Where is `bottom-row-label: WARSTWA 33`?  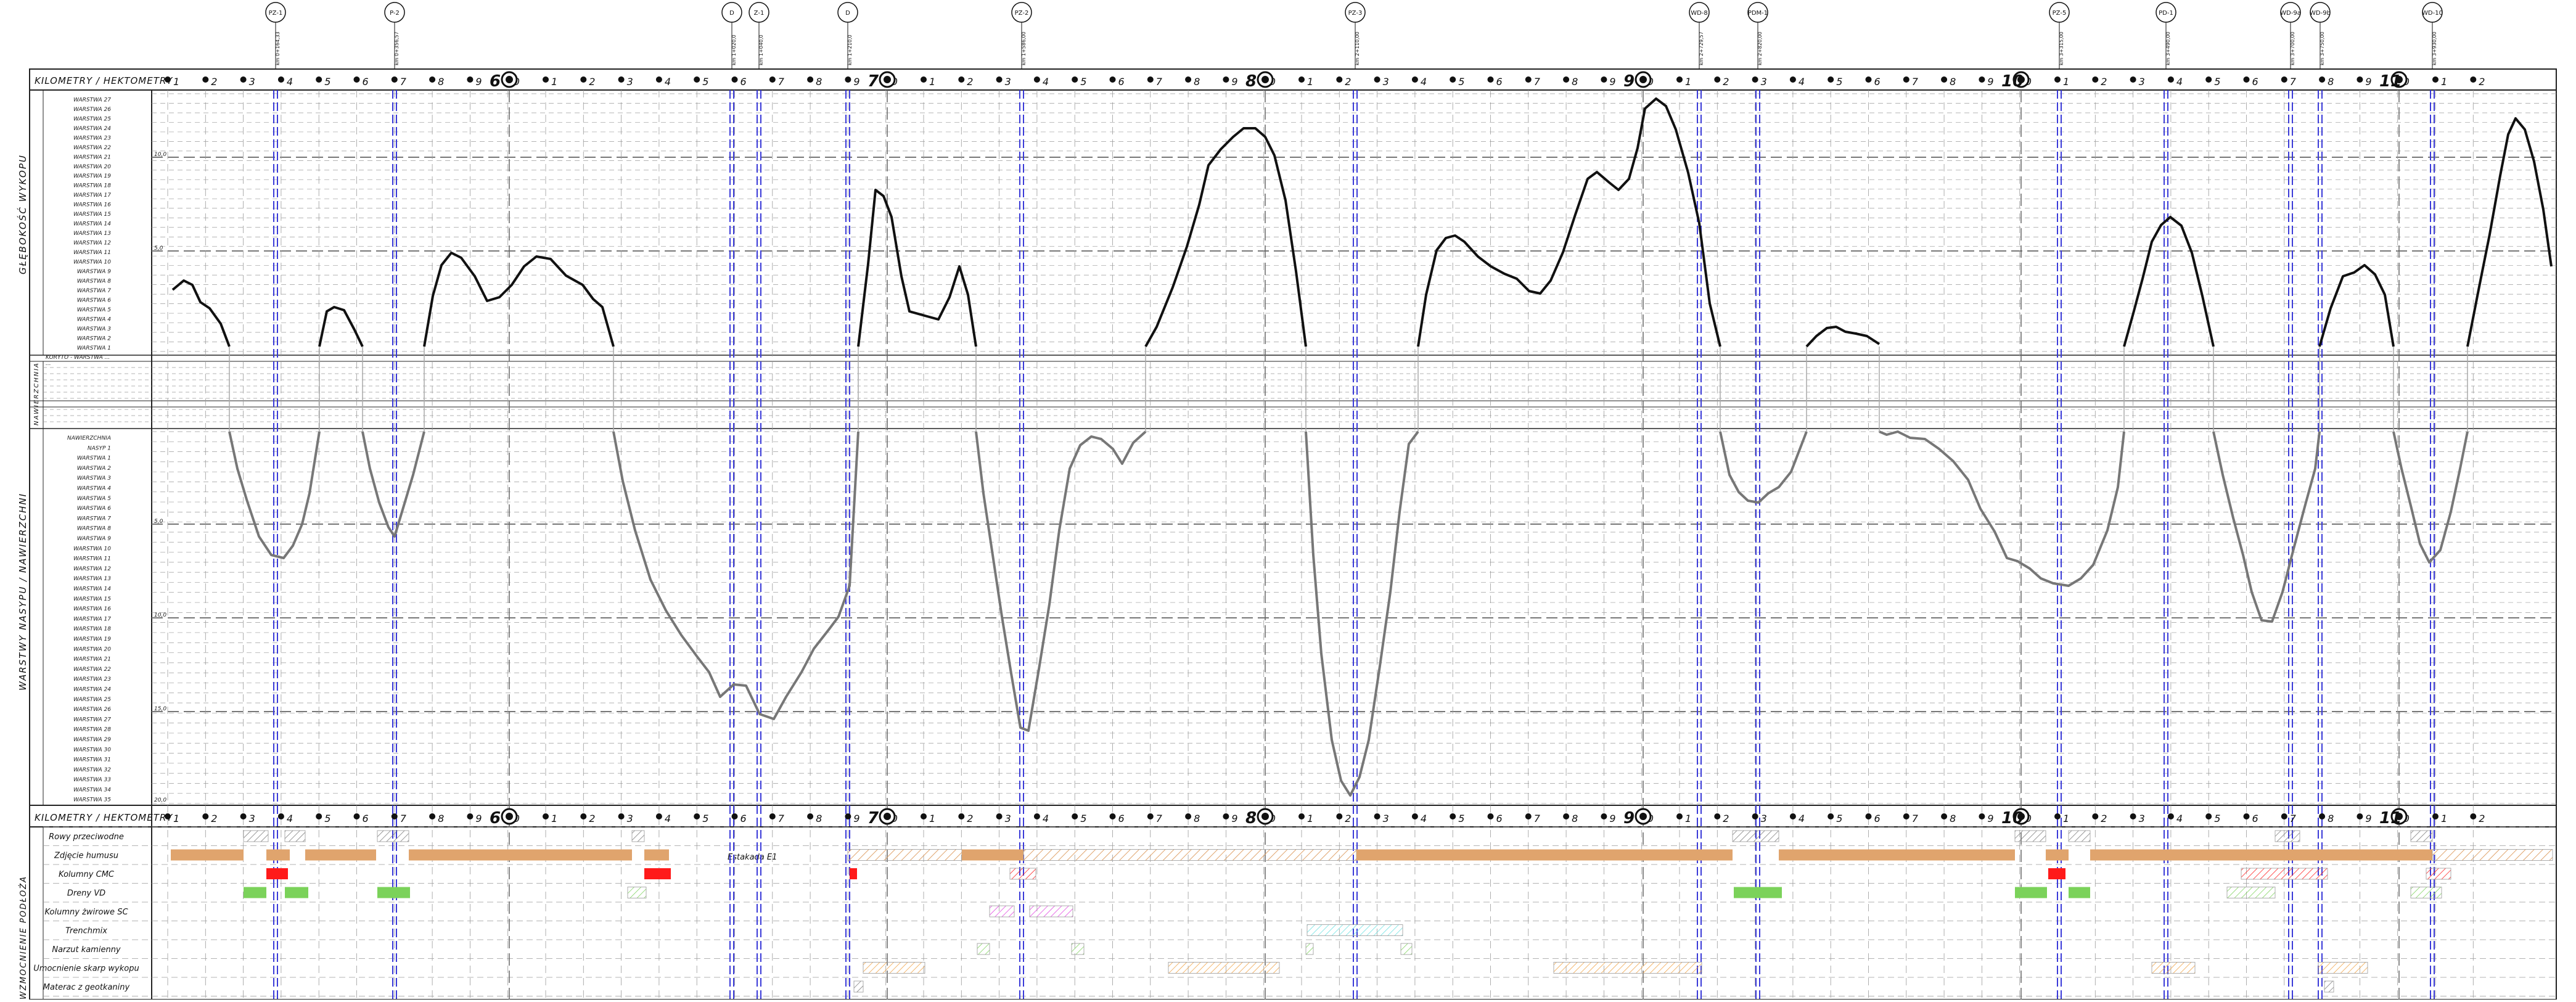 bottom-row-label: WARSTWA 33 is located at coordinates (92, 780).